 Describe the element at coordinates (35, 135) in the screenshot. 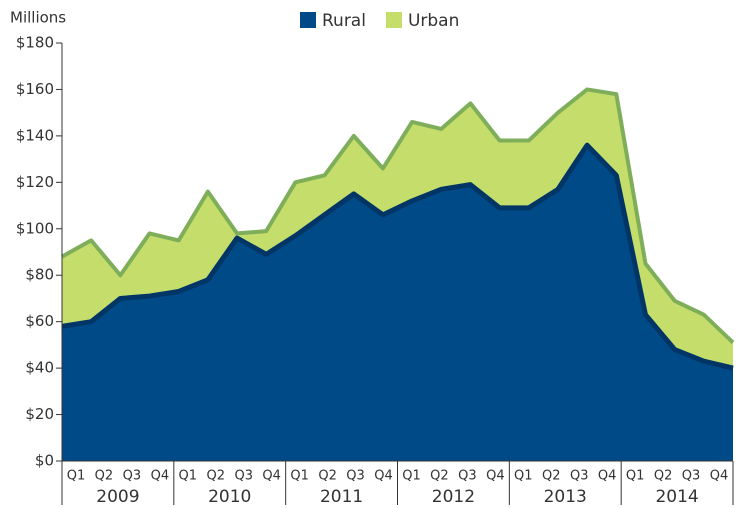

I see `y-tick-label: $140` at that location.